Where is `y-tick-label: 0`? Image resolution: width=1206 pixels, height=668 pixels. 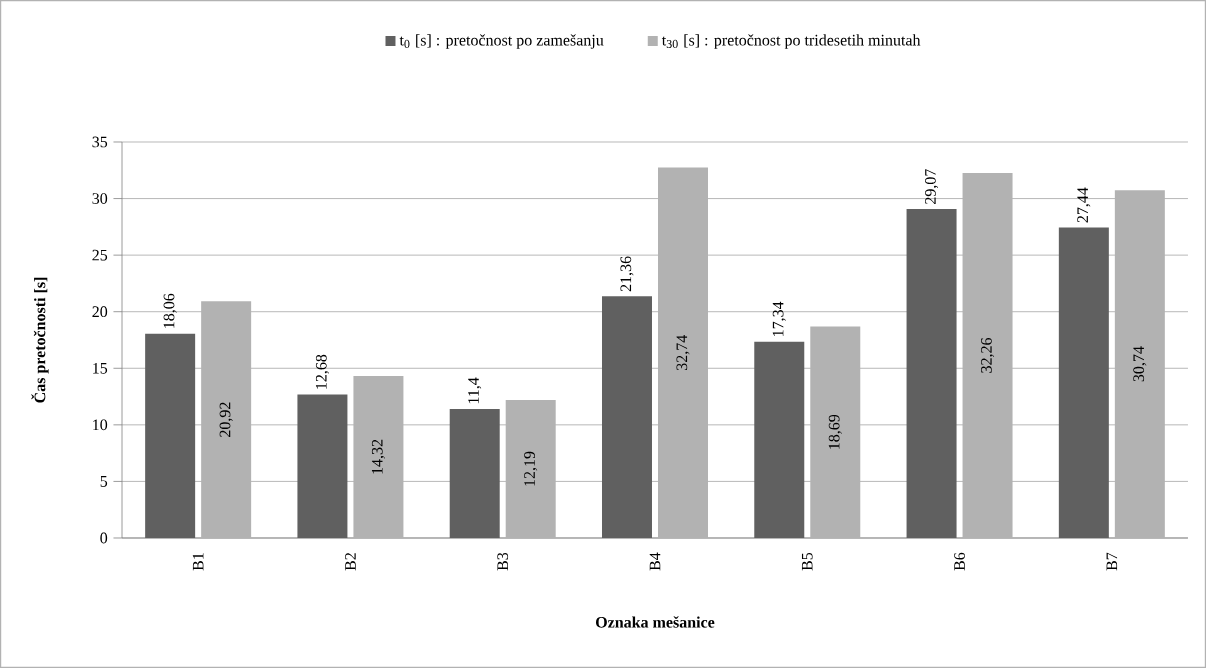
y-tick-label: 0 is located at coordinates (104, 538).